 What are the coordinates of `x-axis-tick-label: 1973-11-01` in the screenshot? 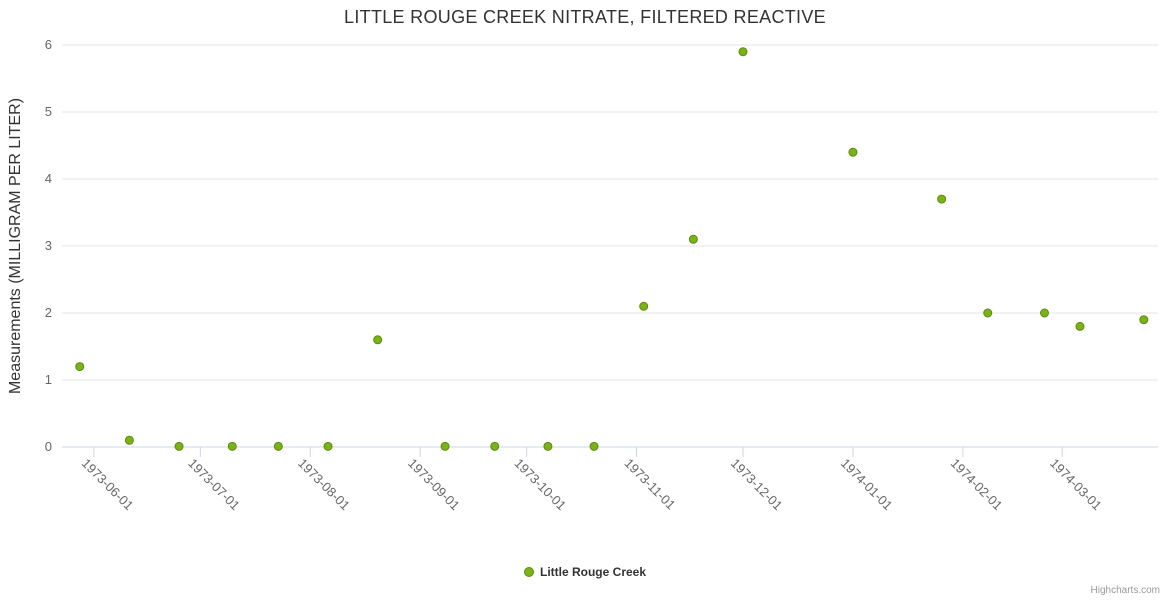 It's located at (649, 484).